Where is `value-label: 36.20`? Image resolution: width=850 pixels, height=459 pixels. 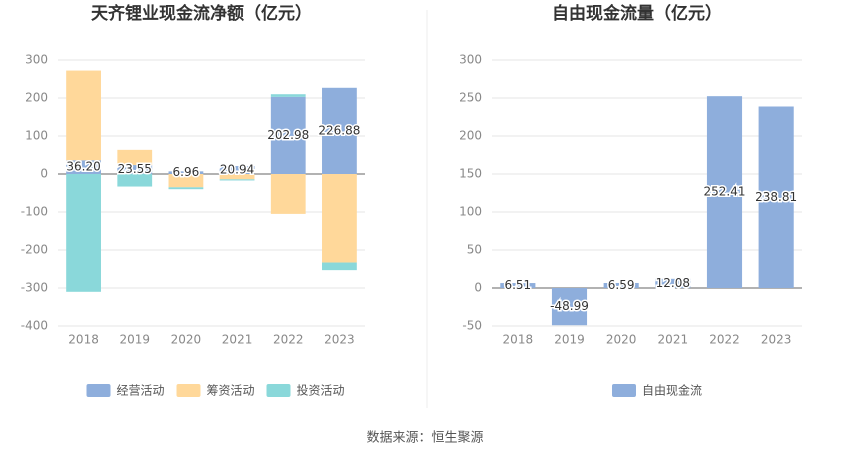 value-label: 36.20 is located at coordinates (83, 167).